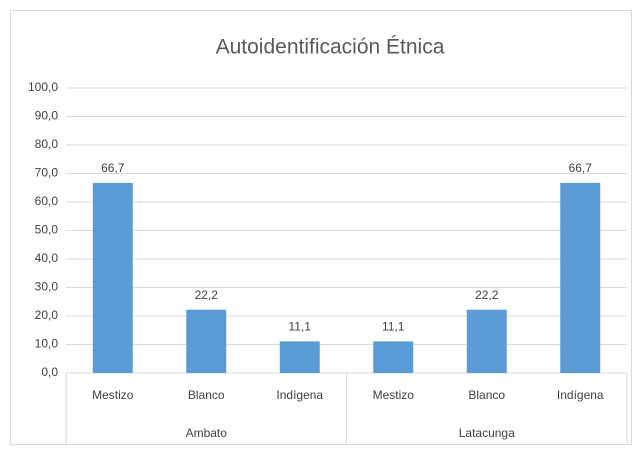 Image resolution: width=641 pixels, height=453 pixels. Describe the element at coordinates (47, 315) in the screenshot. I see `y-tick-label: 20,0` at that location.